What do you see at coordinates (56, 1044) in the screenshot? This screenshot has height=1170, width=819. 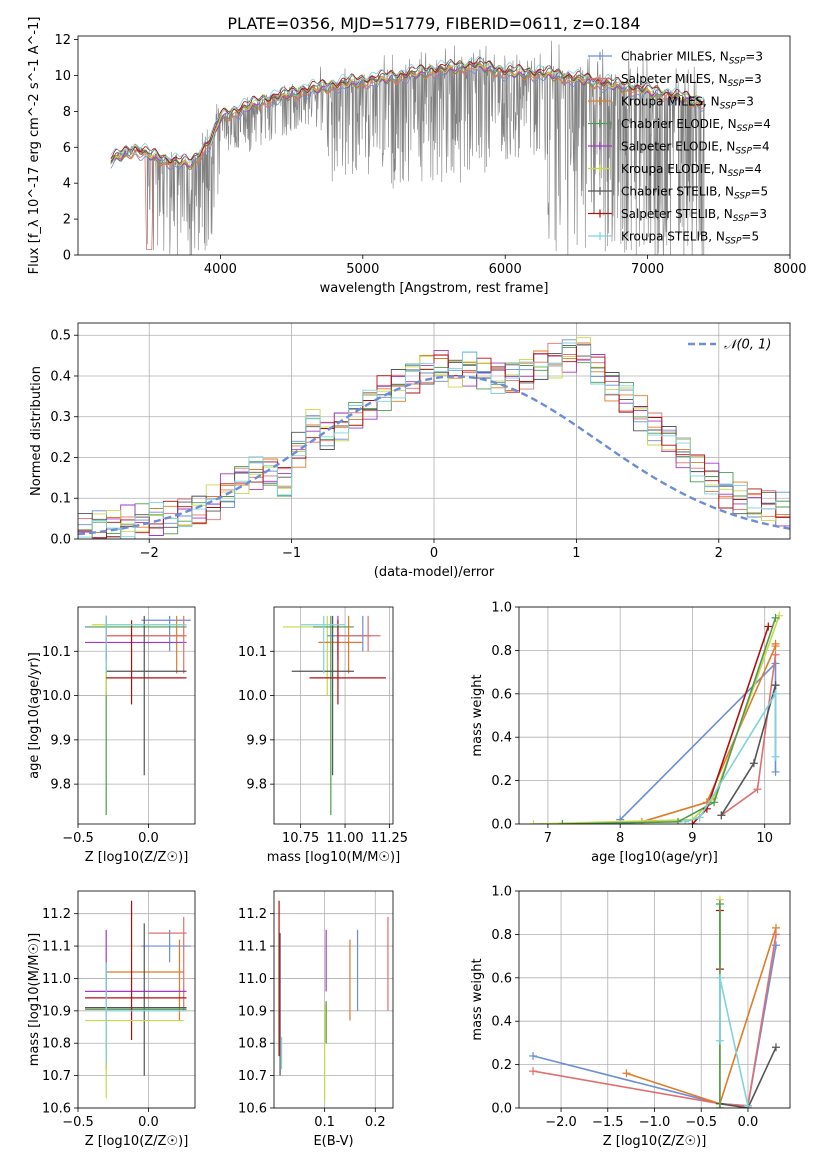 I see `y-tick-label: 10.8` at bounding box center [56, 1044].